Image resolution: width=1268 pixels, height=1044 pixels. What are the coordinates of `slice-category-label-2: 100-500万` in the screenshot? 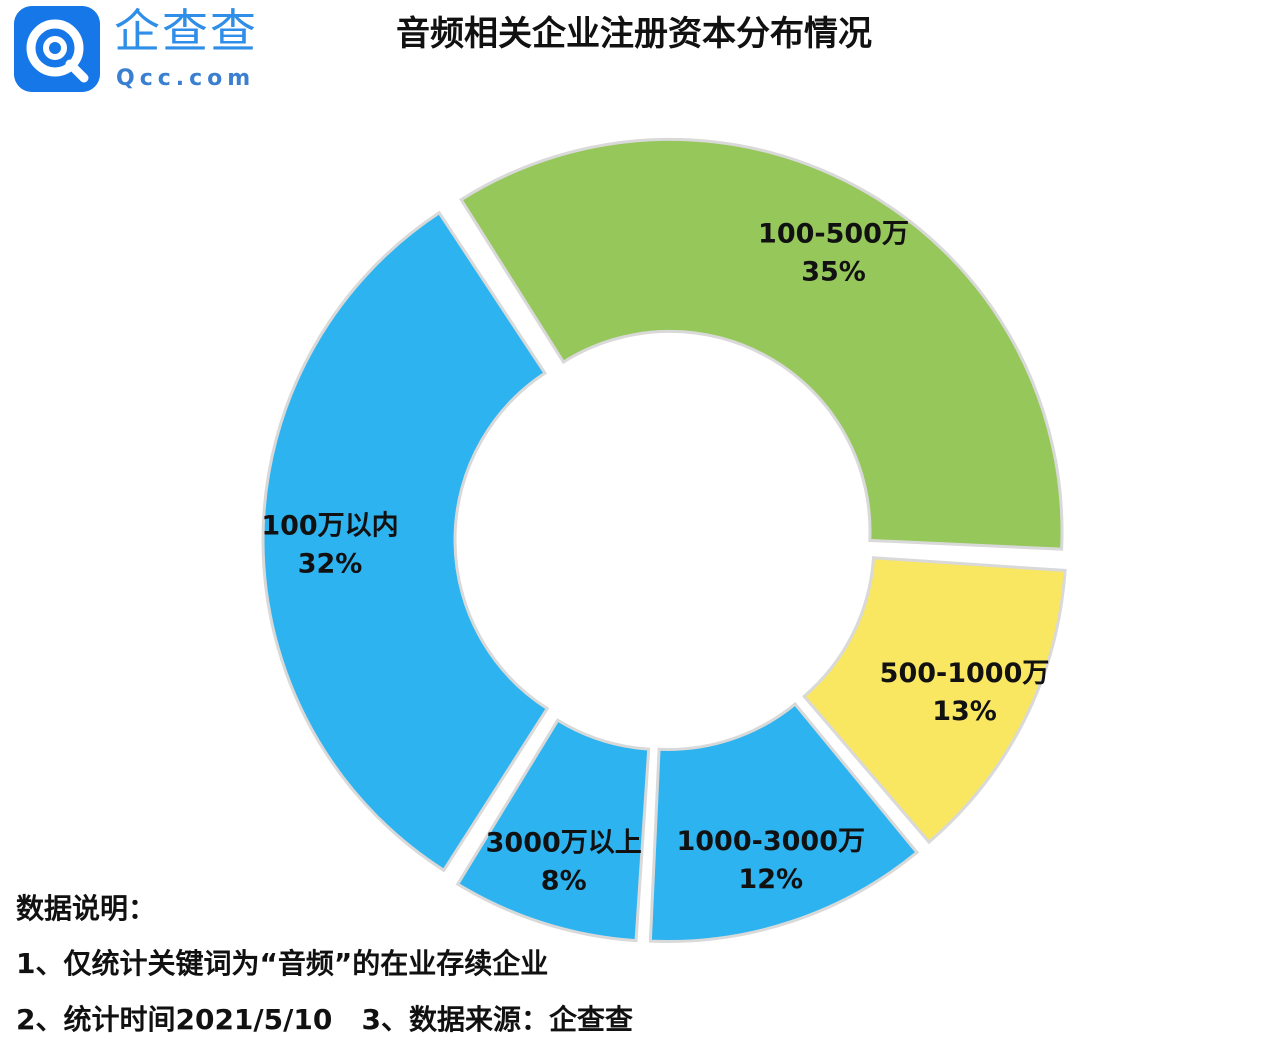 It's located at (833, 233).